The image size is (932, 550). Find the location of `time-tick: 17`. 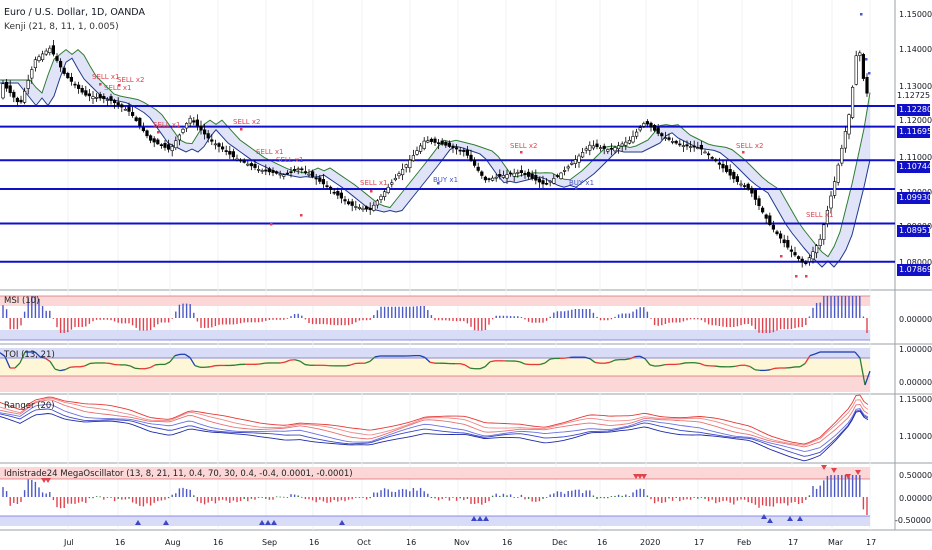

time-tick: 17 is located at coordinates (699, 542).